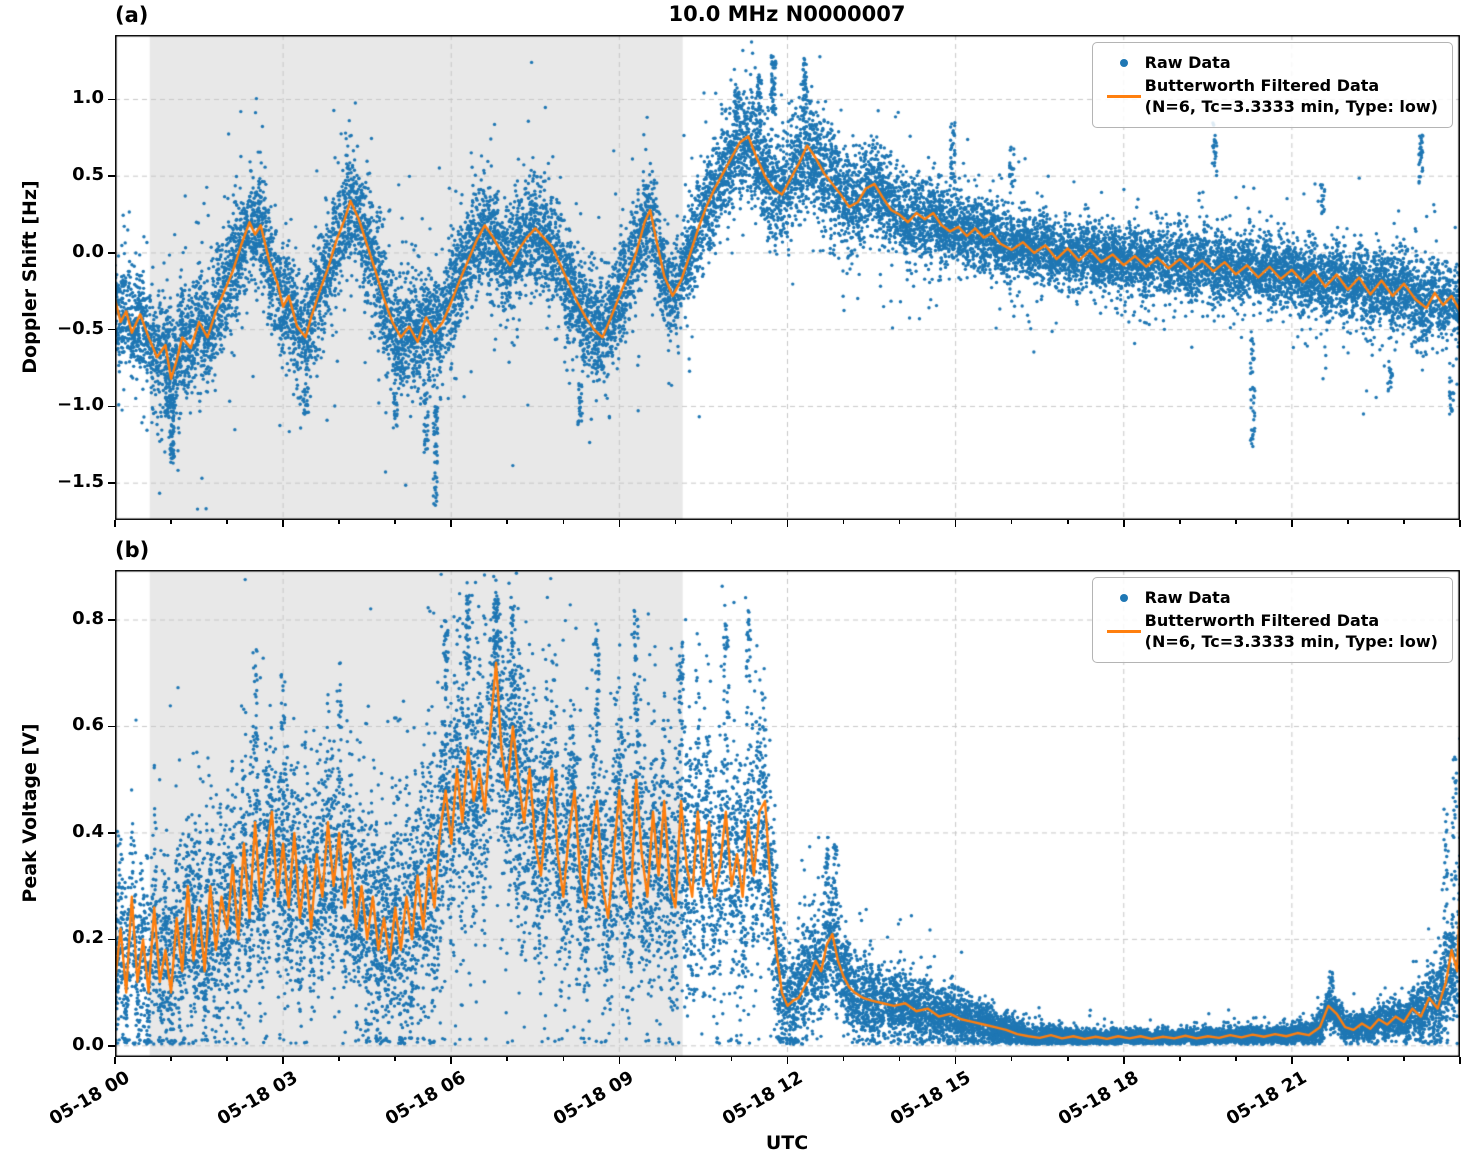  Describe the element at coordinates (787, 14) in the screenshot. I see `chart-title: 10.0 MHz N0000007` at that location.